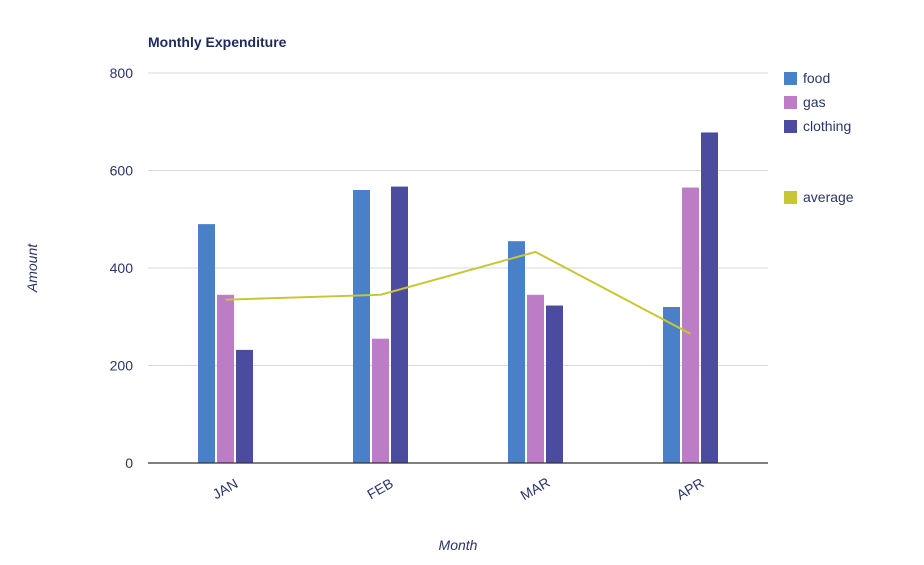 This screenshot has width=924, height=565. I want to click on bar-gas-mar, so click(535, 378).